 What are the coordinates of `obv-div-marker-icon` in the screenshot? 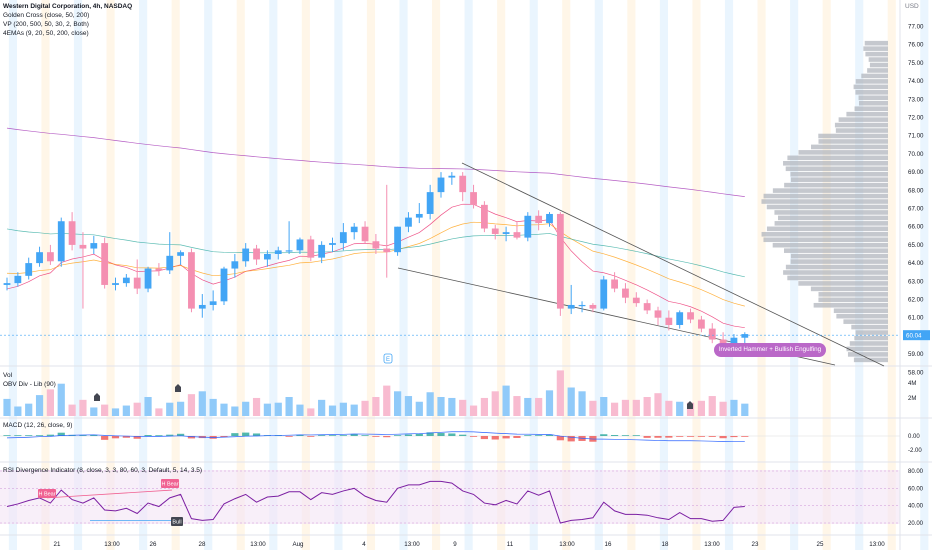 It's located at (690, 405).